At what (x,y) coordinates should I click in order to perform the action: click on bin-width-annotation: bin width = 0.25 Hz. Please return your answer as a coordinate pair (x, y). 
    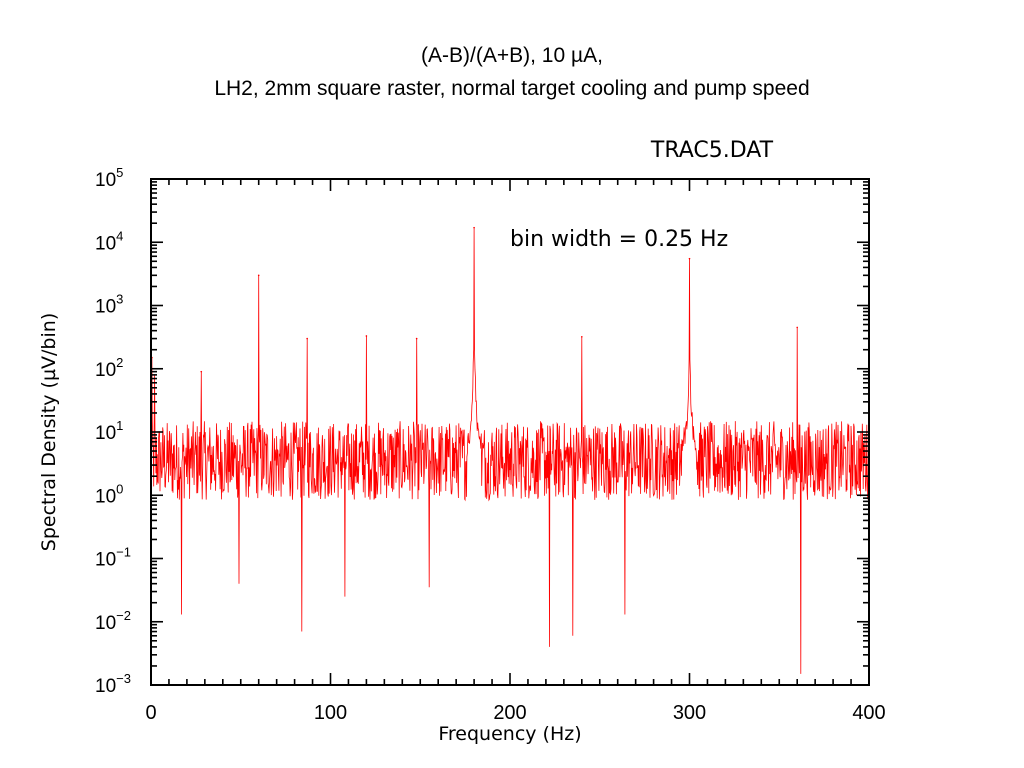
    Looking at the image, I should click on (619, 239).